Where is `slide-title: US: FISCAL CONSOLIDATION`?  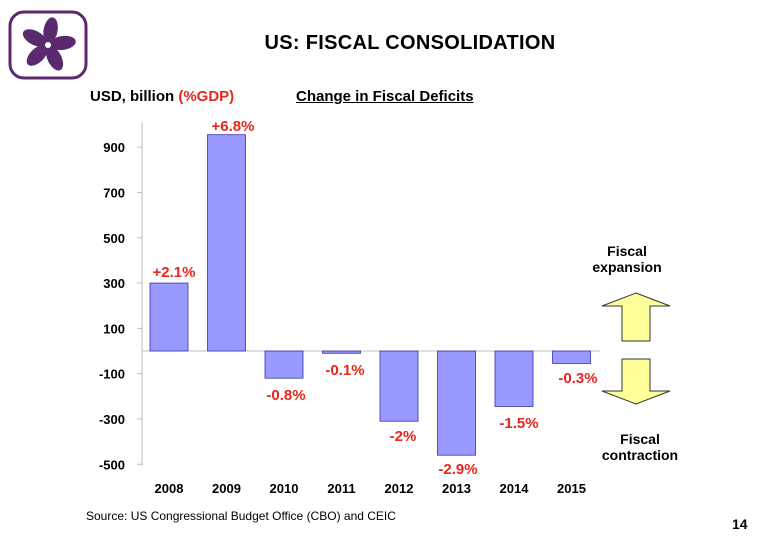
slide-title: US: FISCAL CONSOLIDATION is located at coordinates (410, 43).